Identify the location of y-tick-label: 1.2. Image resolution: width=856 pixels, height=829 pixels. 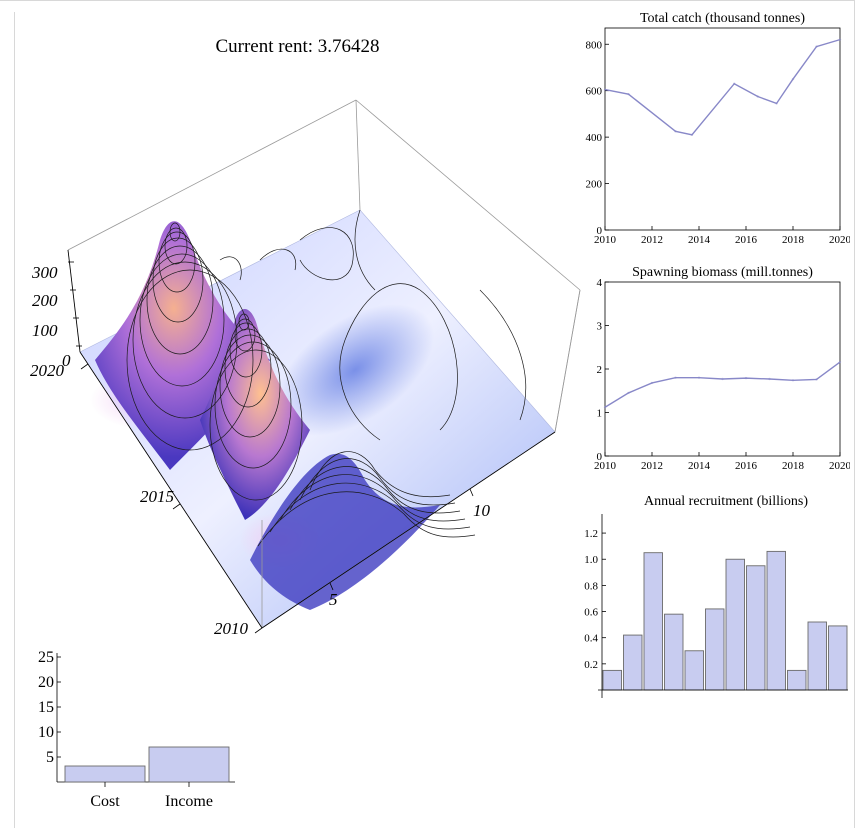
(591, 534).